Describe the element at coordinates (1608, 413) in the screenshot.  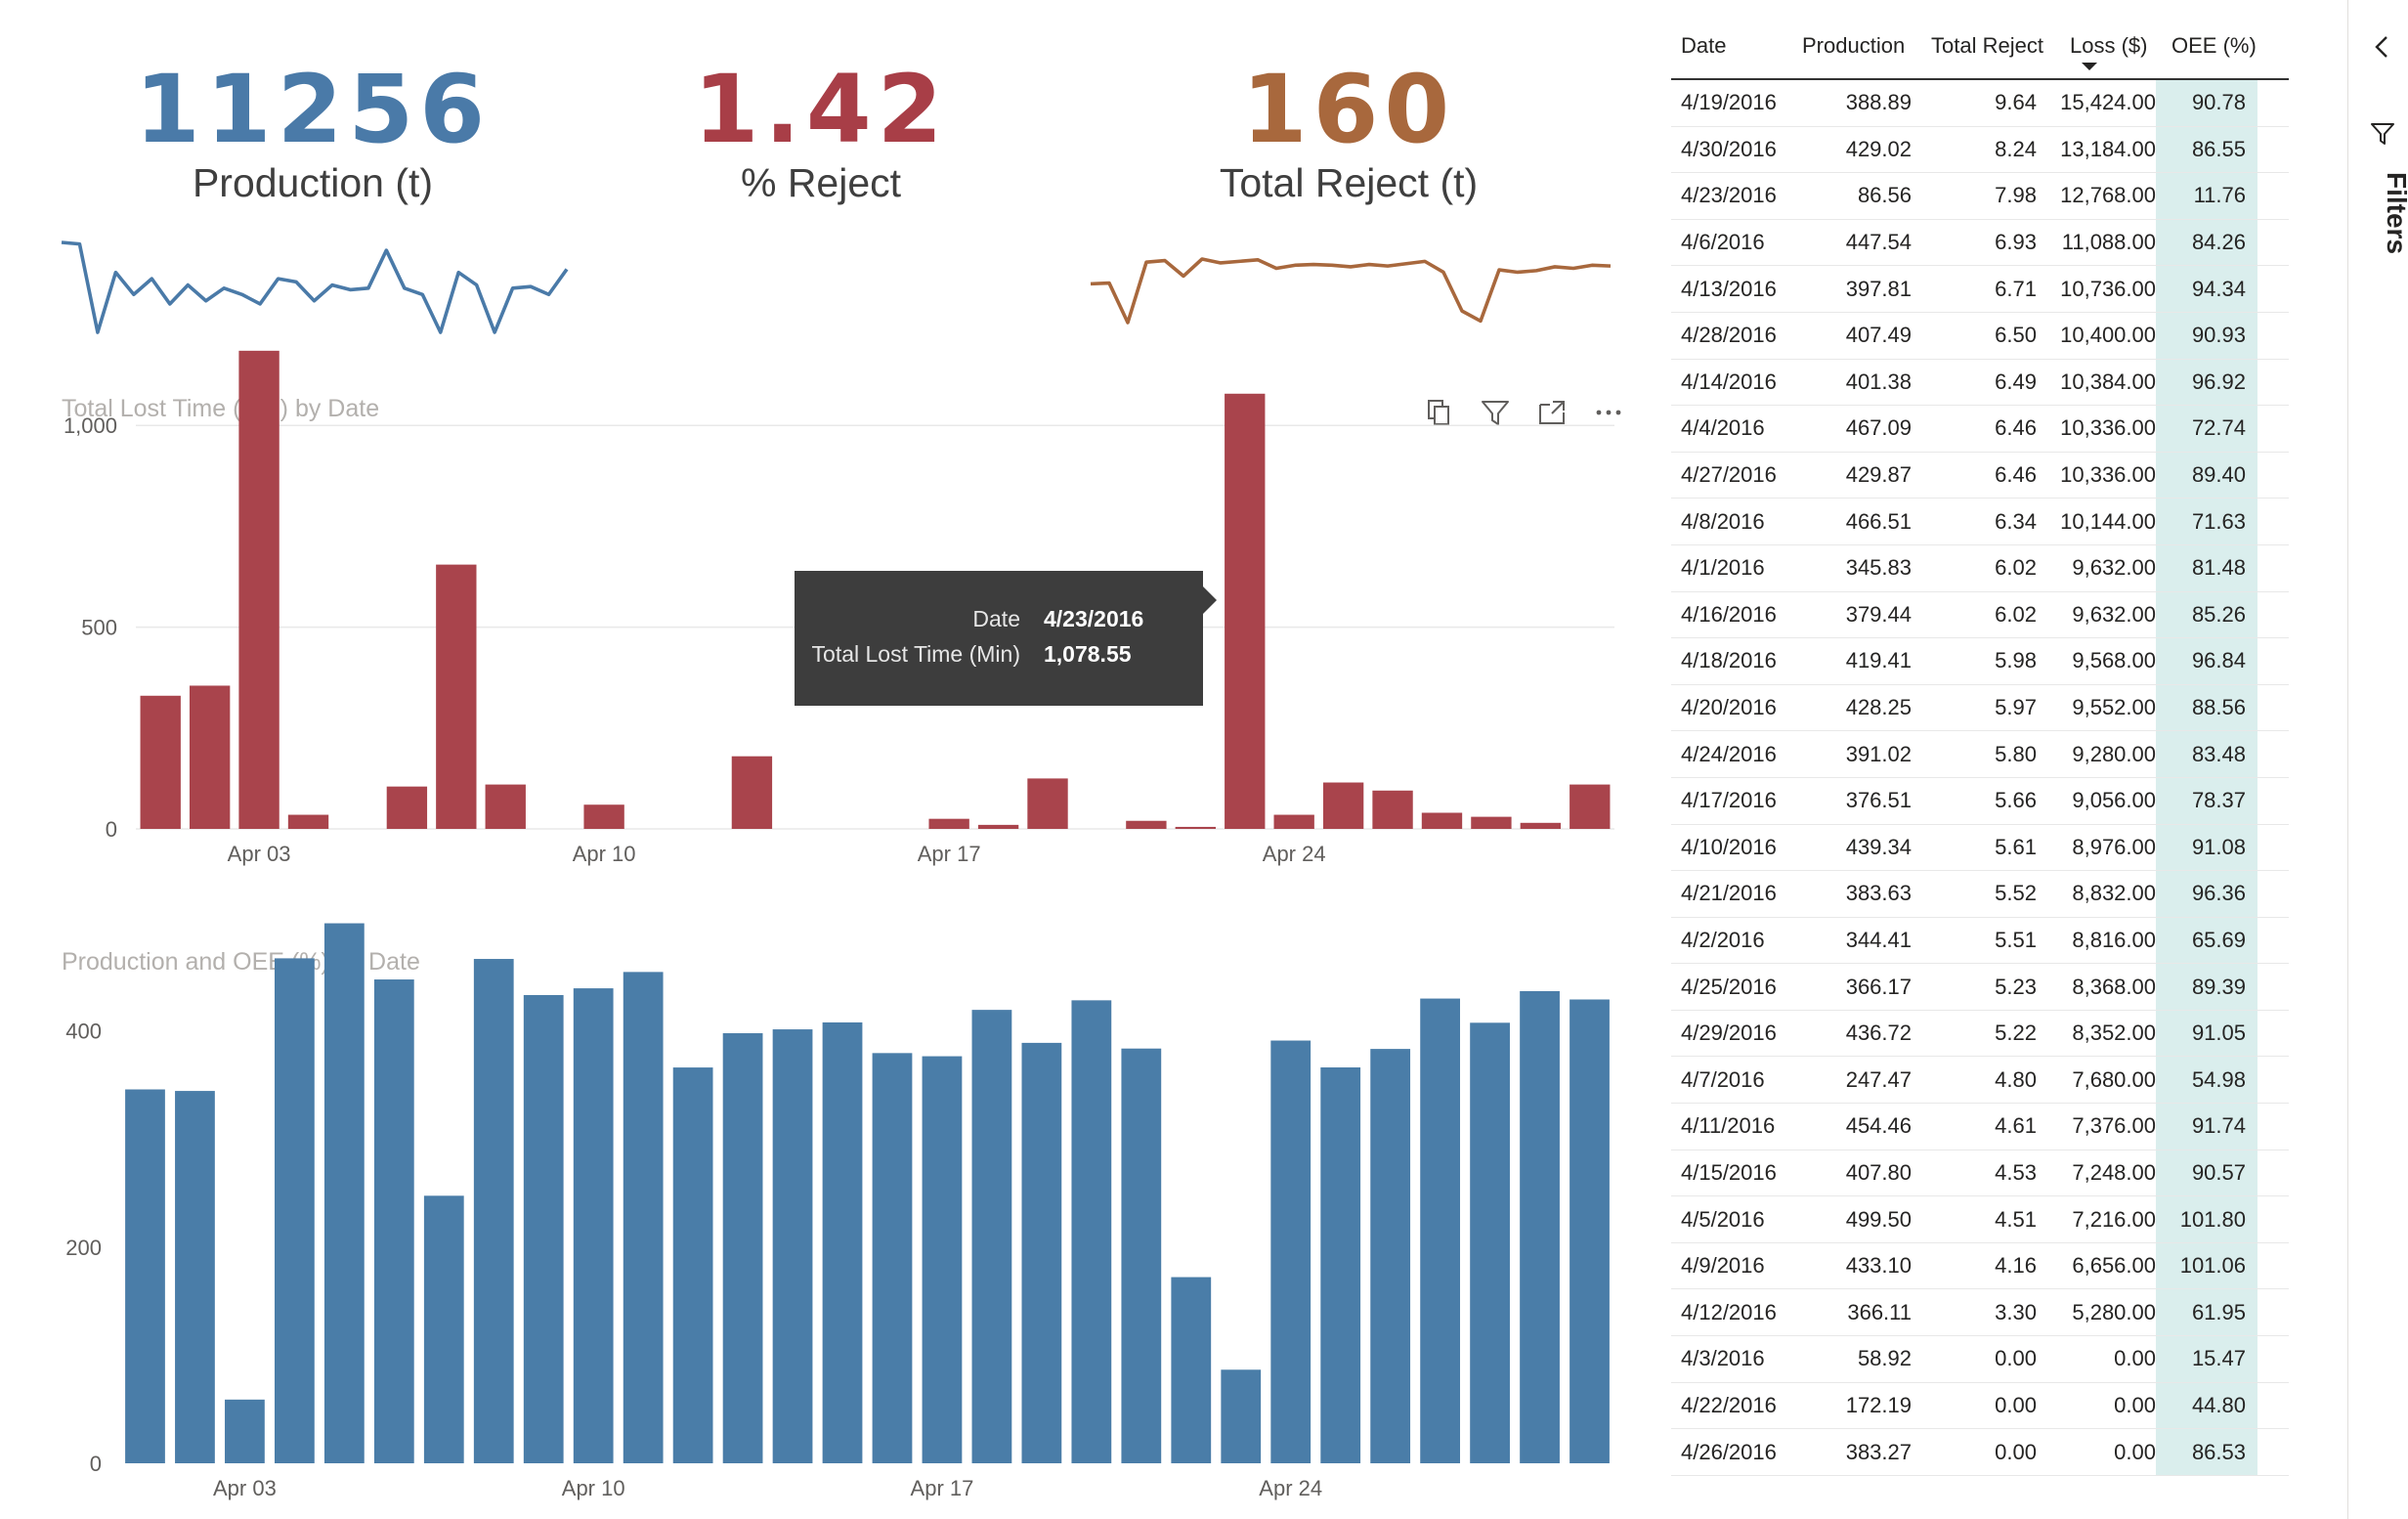
I see `more-options-icon` at that location.